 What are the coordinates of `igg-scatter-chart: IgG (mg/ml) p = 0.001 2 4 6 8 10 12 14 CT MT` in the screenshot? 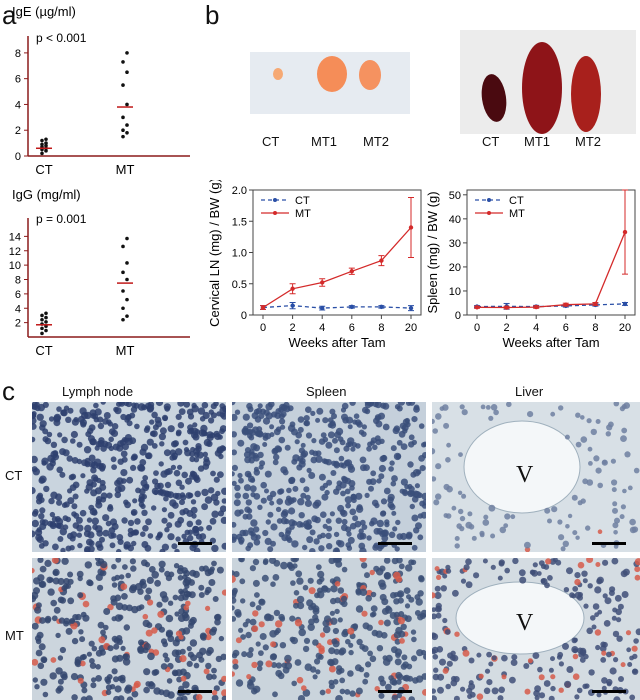 It's located at (99, 272).